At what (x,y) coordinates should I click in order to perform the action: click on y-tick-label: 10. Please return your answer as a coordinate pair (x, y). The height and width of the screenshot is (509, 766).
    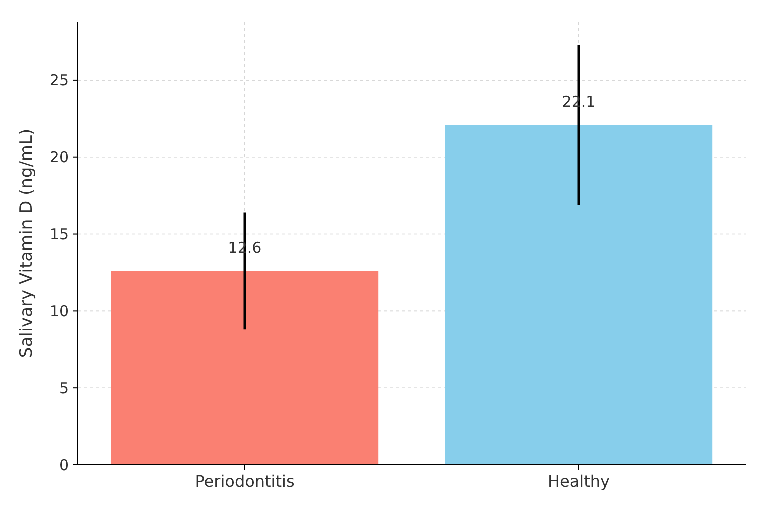
    Looking at the image, I should click on (59, 311).